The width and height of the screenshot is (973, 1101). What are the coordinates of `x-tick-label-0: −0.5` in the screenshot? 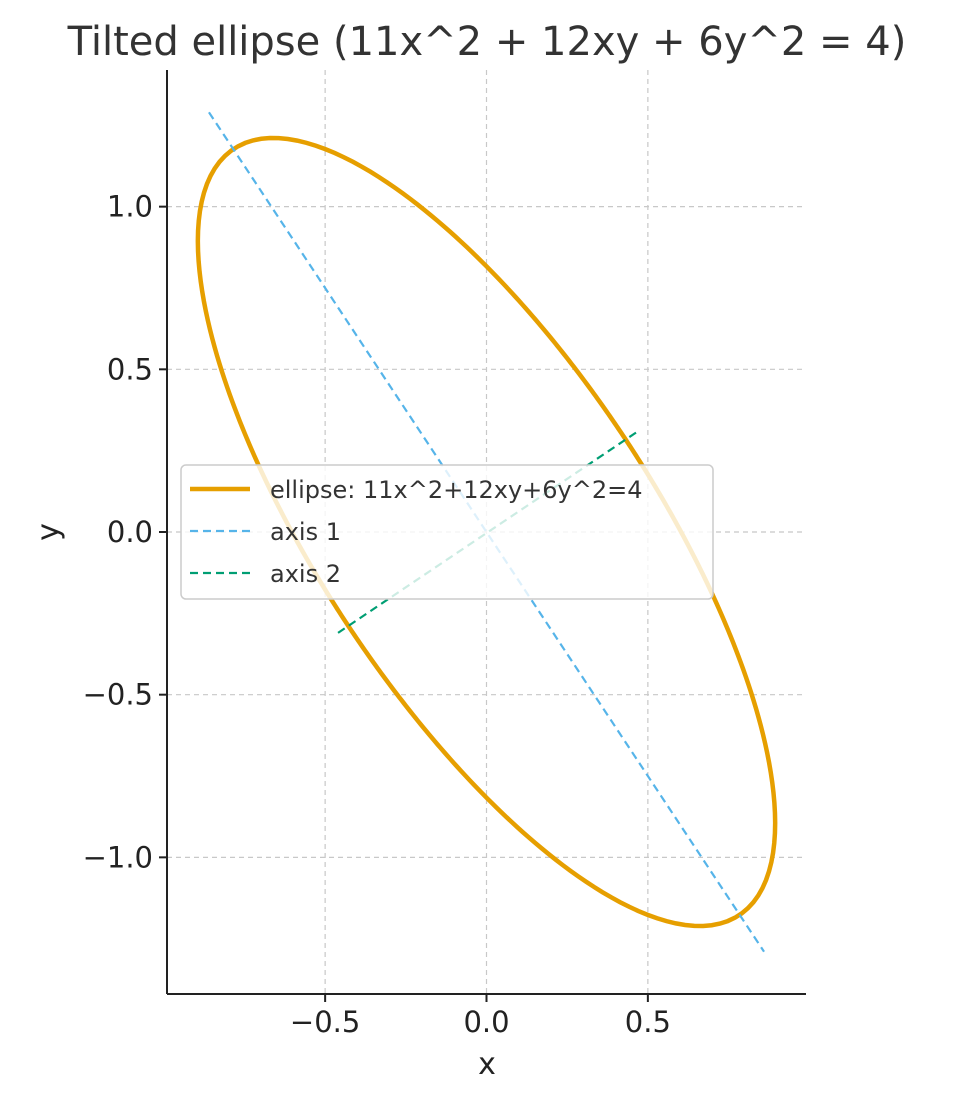 It's located at (325, 1022).